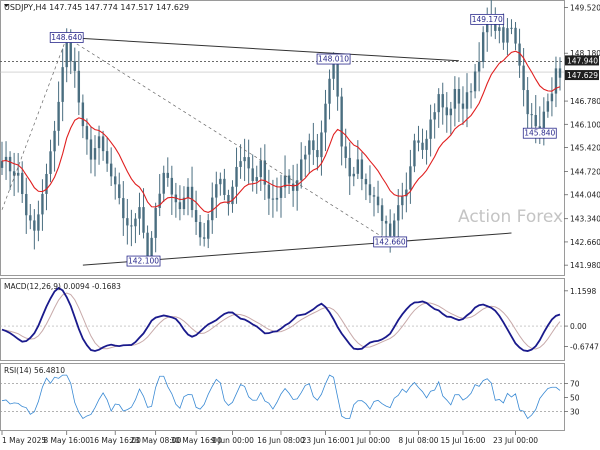 Image resolution: width=600 pixels, height=450 pixels. I want to click on price-axis-tick-label: 149.520, so click(585, 7).